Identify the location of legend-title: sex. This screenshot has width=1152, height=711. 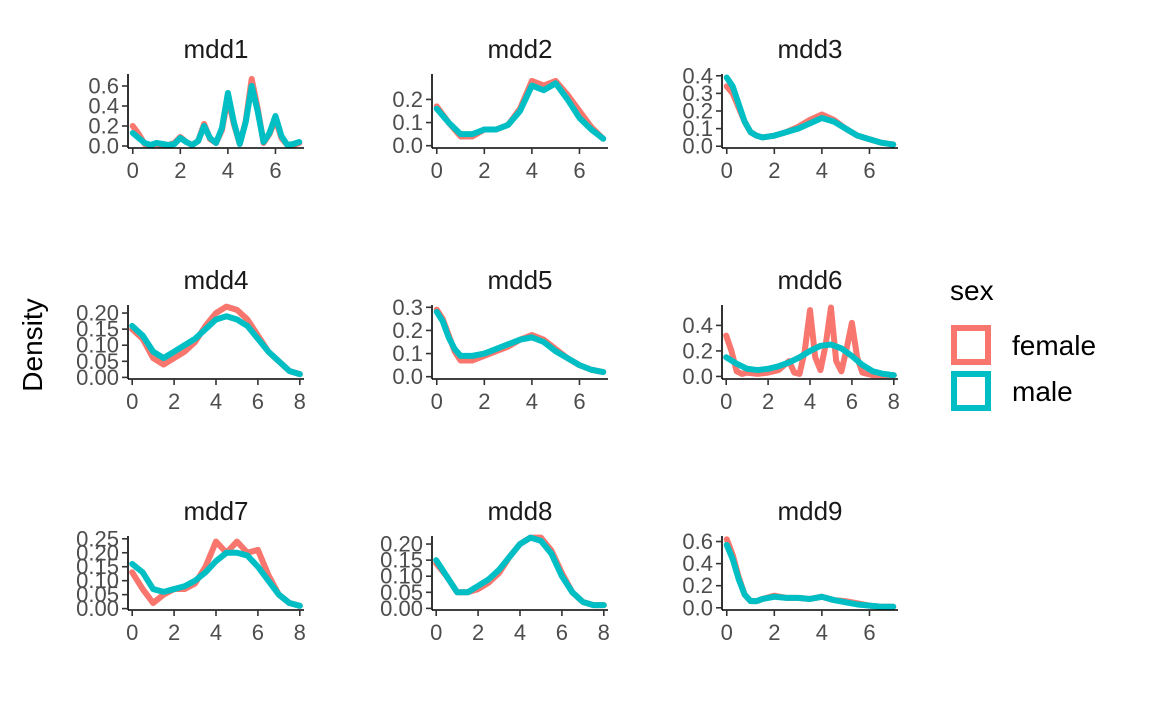
(972, 290).